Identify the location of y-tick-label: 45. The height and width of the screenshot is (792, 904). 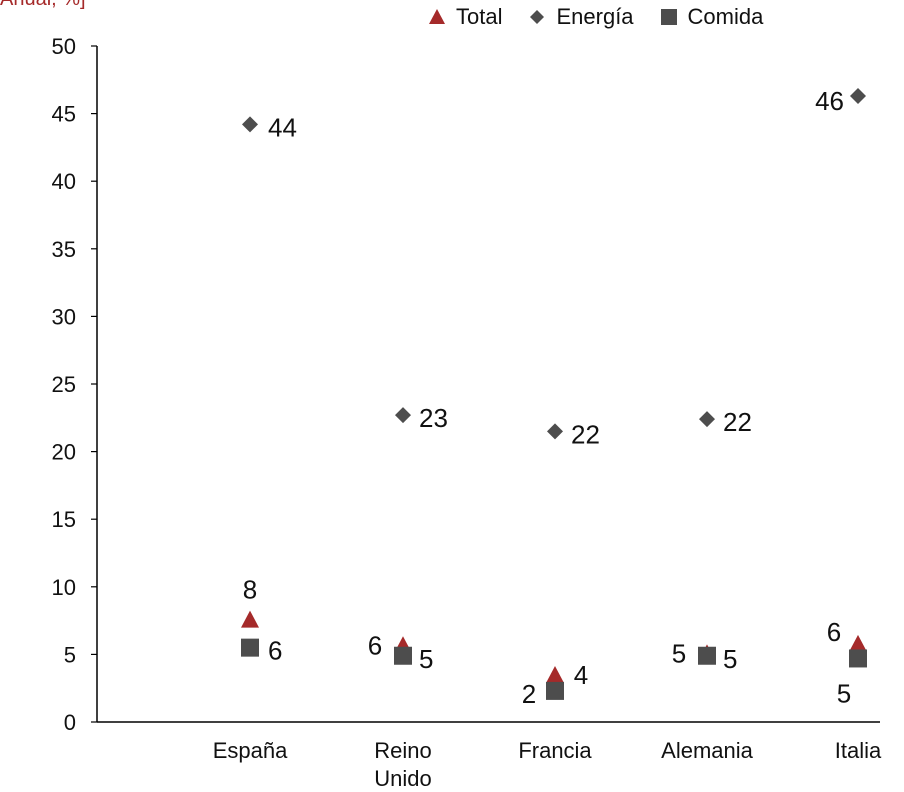
(64, 114).